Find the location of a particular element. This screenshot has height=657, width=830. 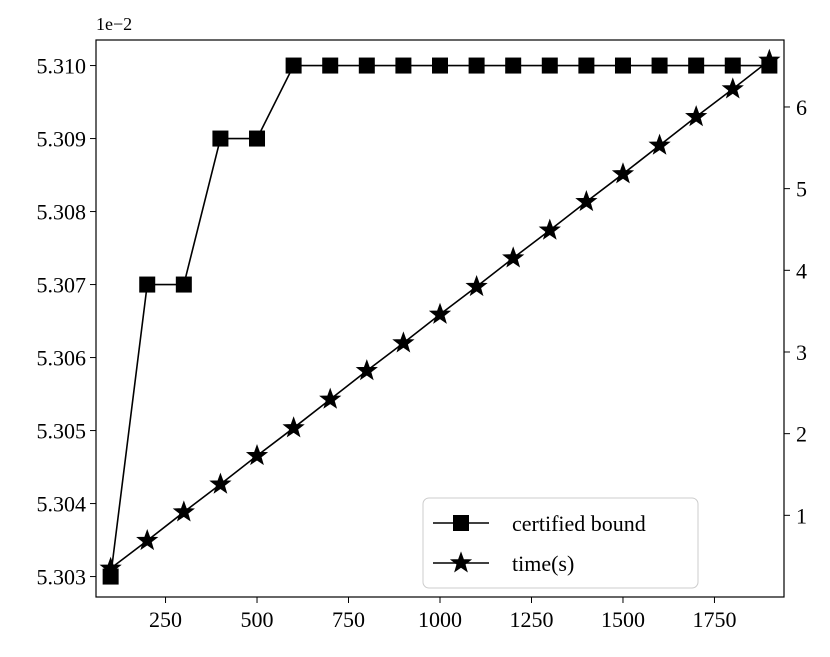

left-y-axis: 5.303 5.304 5.305 5.306 5.307 5.308 5.309 5.310 is located at coordinates (66, 322).